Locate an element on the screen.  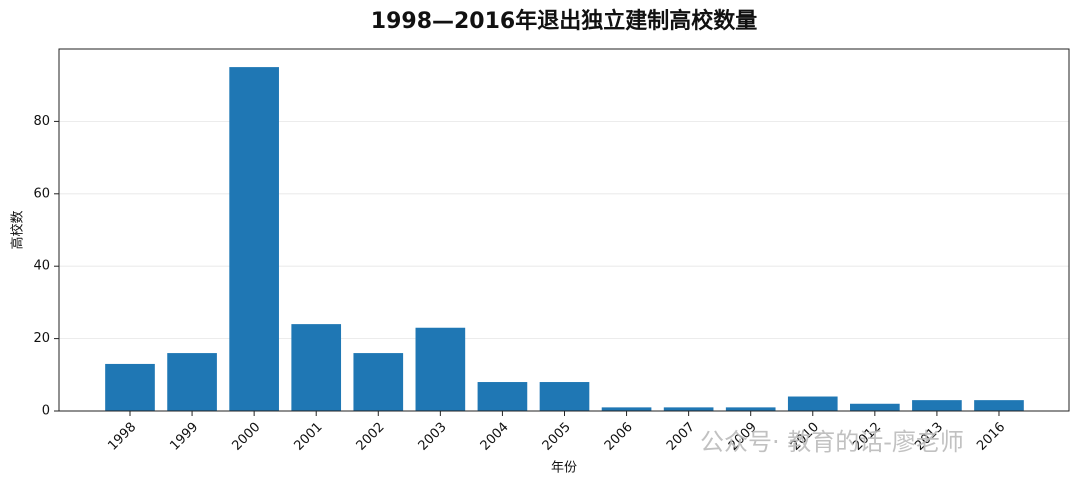
x-tick-label: 2006 is located at coordinates (619, 437).